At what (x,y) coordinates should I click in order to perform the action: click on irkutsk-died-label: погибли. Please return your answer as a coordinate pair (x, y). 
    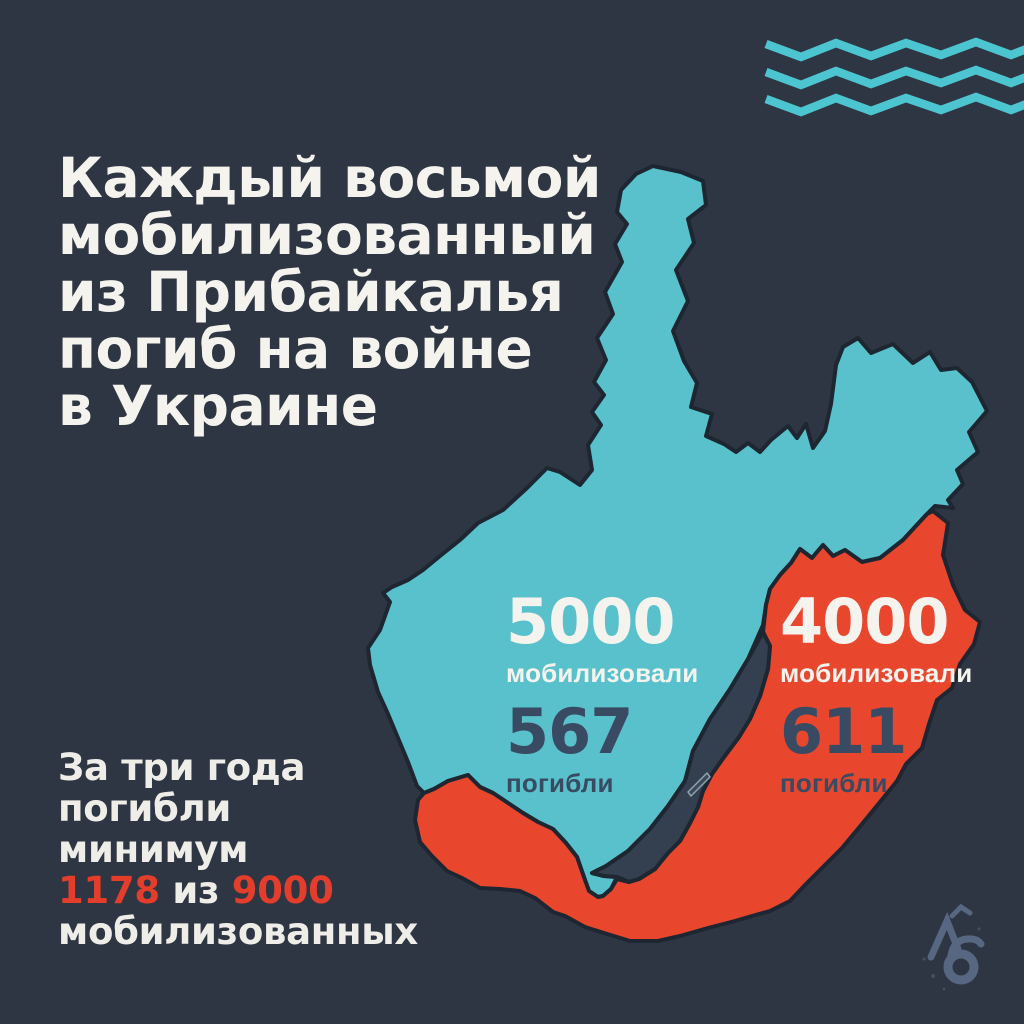
    Looking at the image, I should click on (560, 783).